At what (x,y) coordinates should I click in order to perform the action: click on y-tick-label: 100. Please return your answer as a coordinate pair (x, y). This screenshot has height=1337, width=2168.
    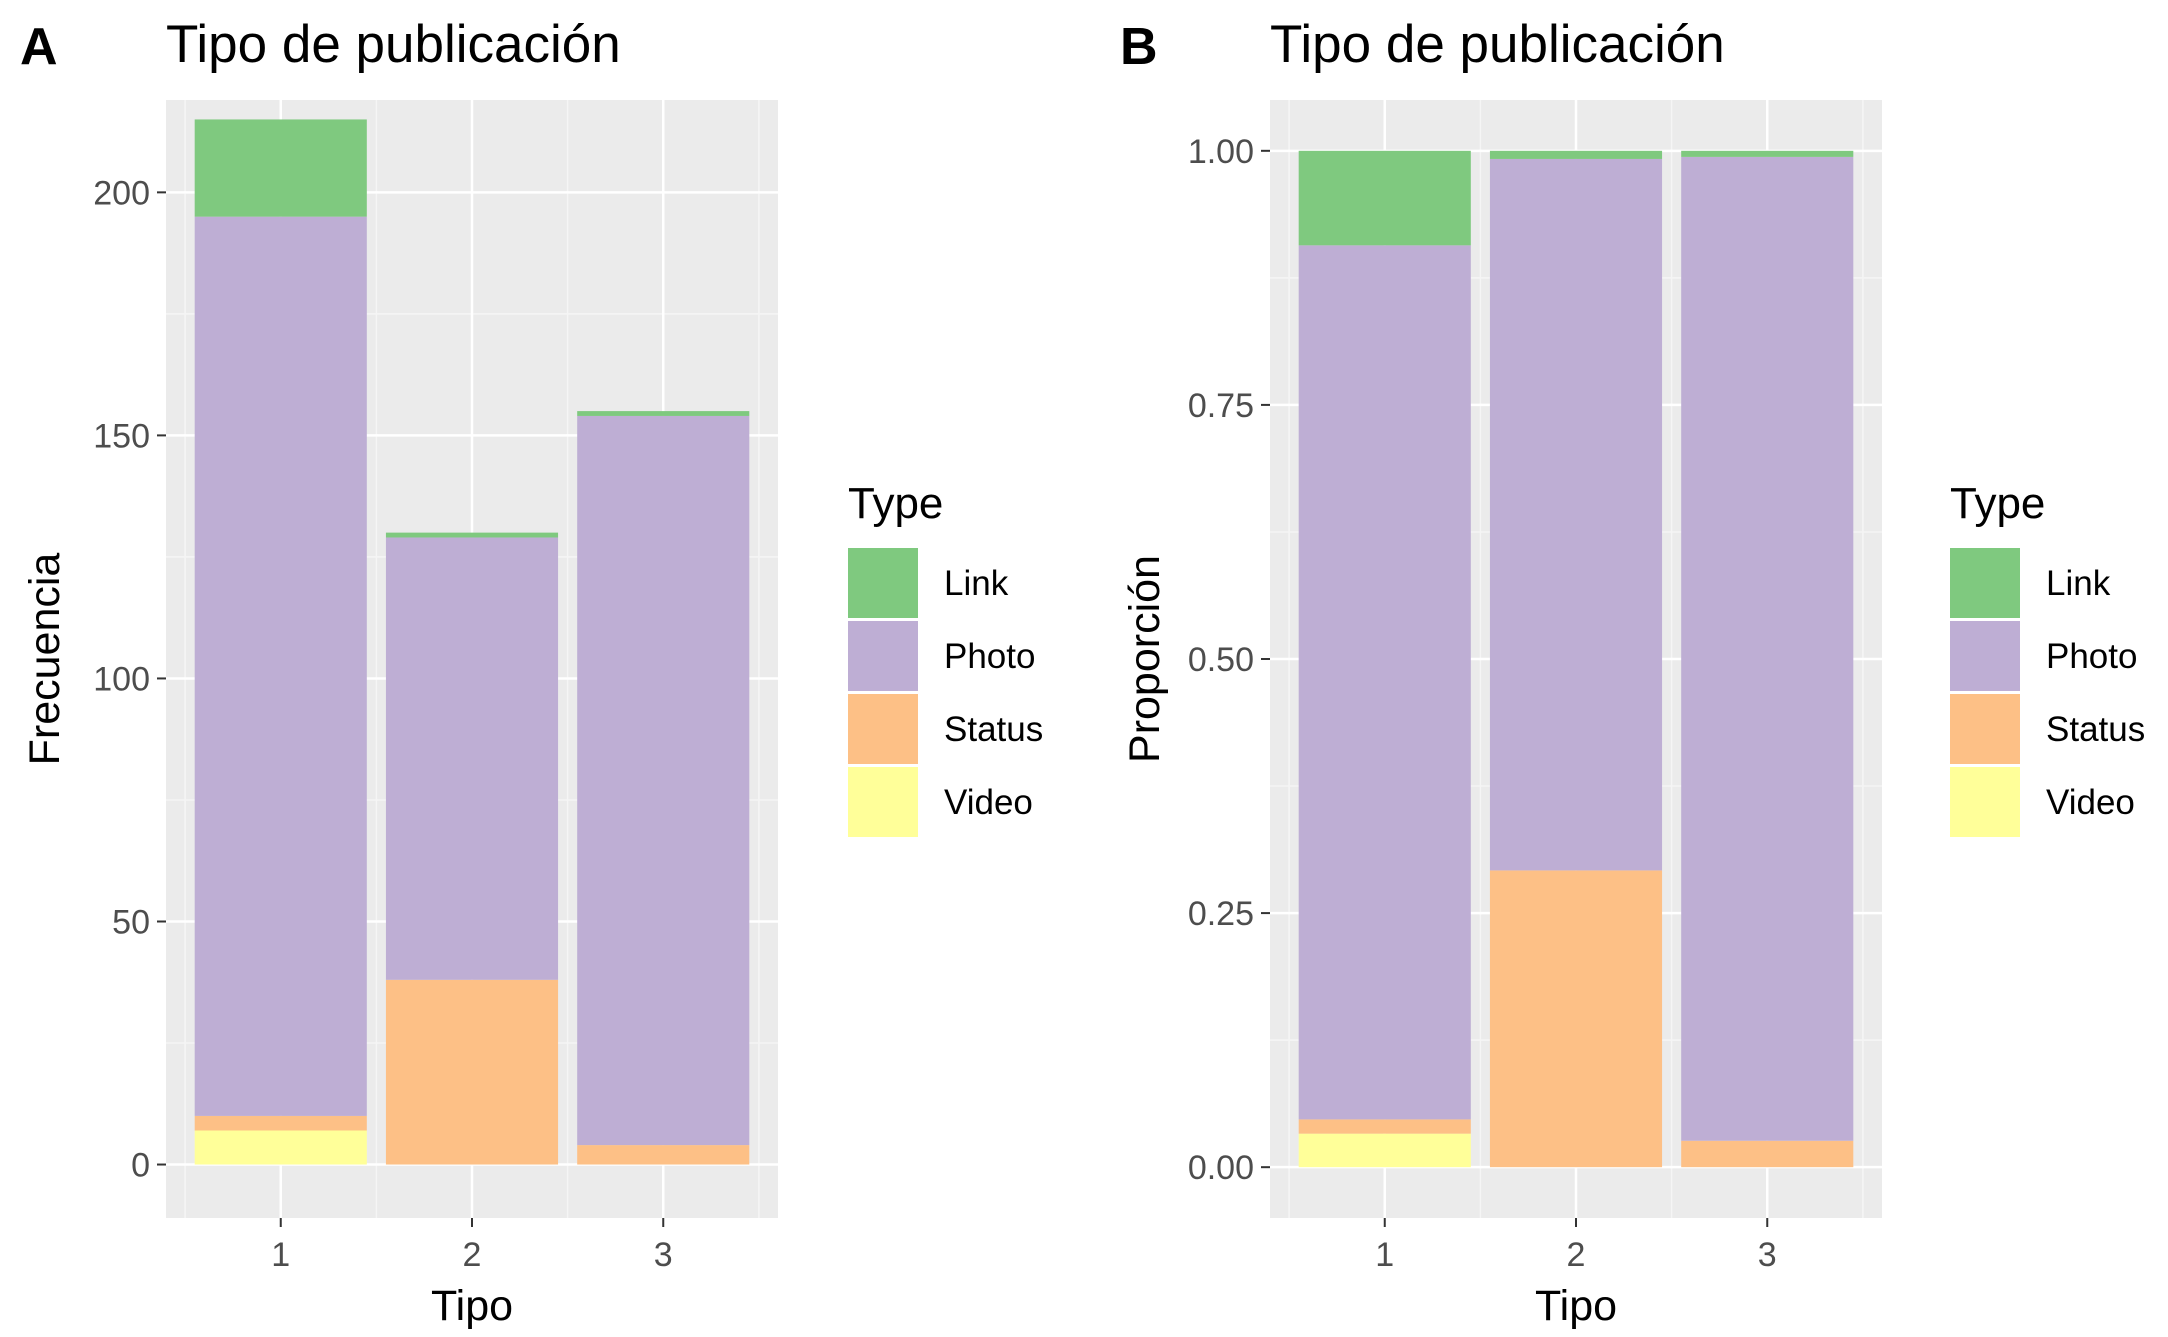
    Looking at the image, I should click on (121, 679).